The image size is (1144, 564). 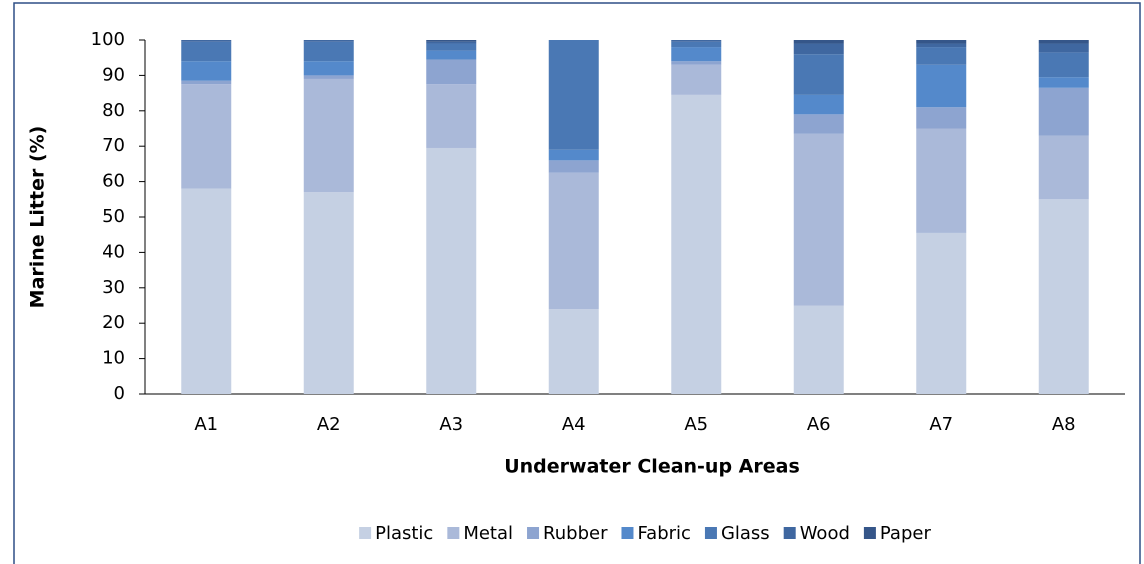 I want to click on x-tick-label: A7, so click(x=941, y=424).